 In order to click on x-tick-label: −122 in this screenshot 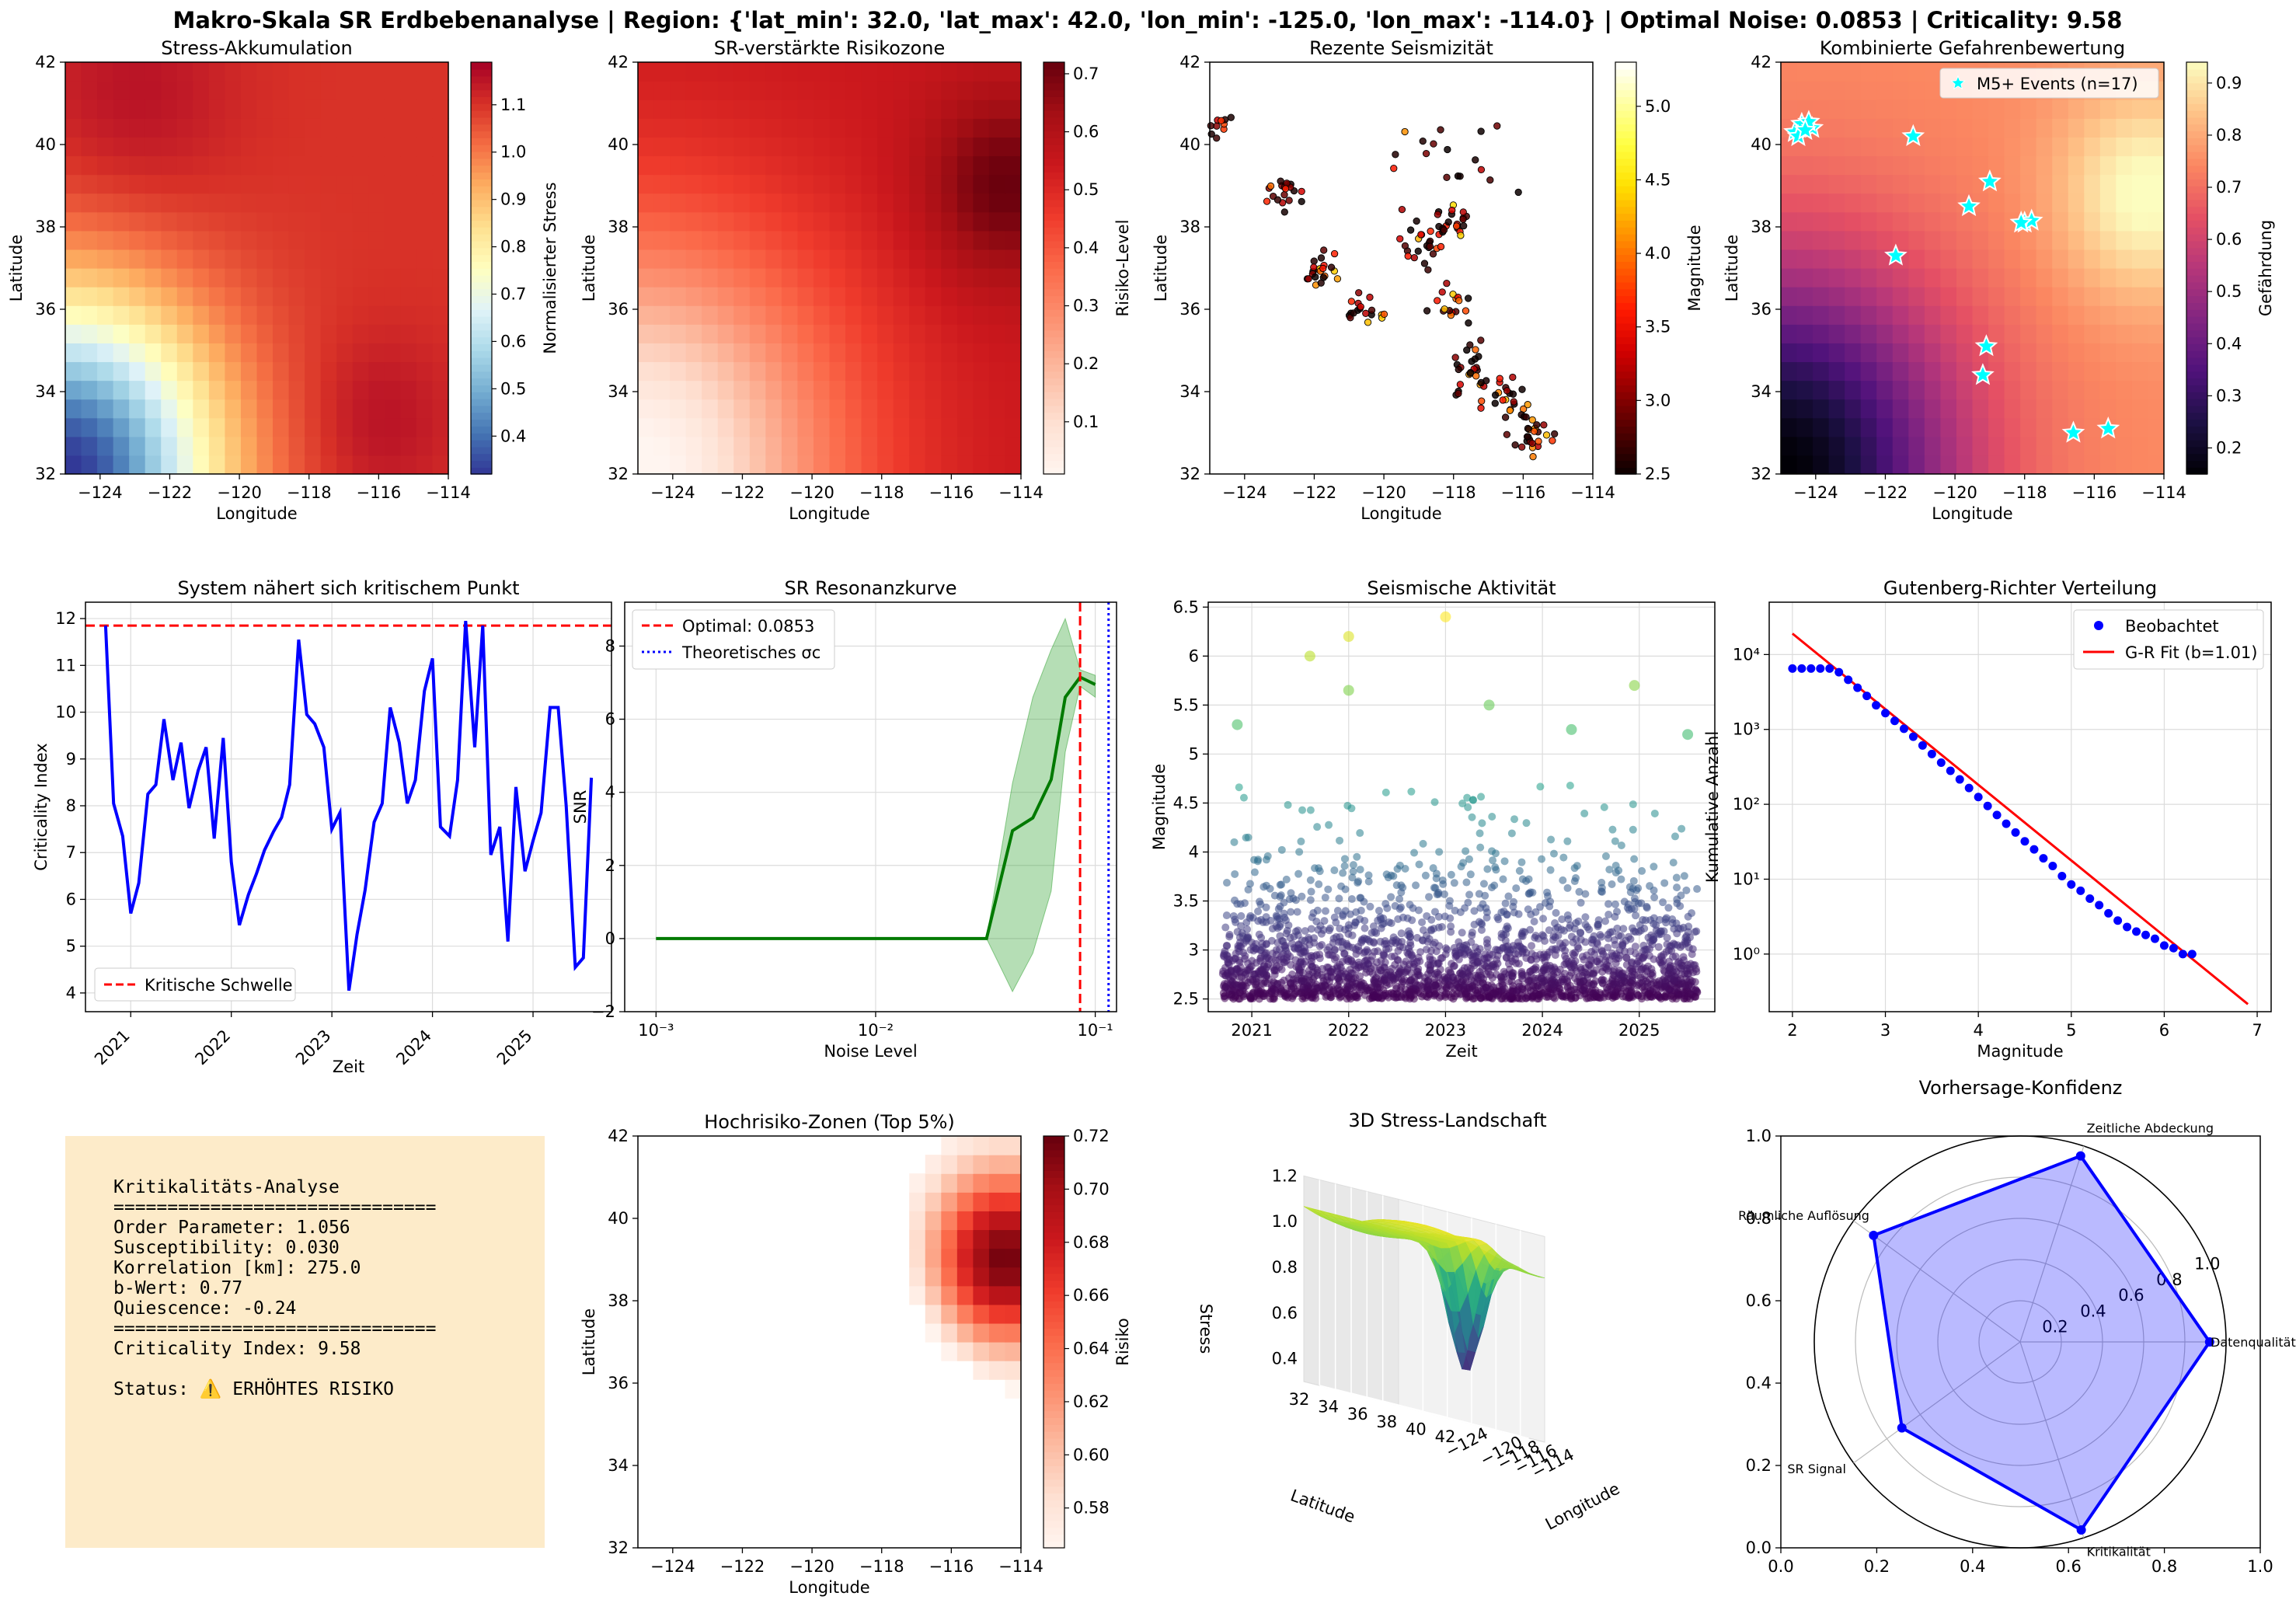, I will do `click(742, 1566)`.